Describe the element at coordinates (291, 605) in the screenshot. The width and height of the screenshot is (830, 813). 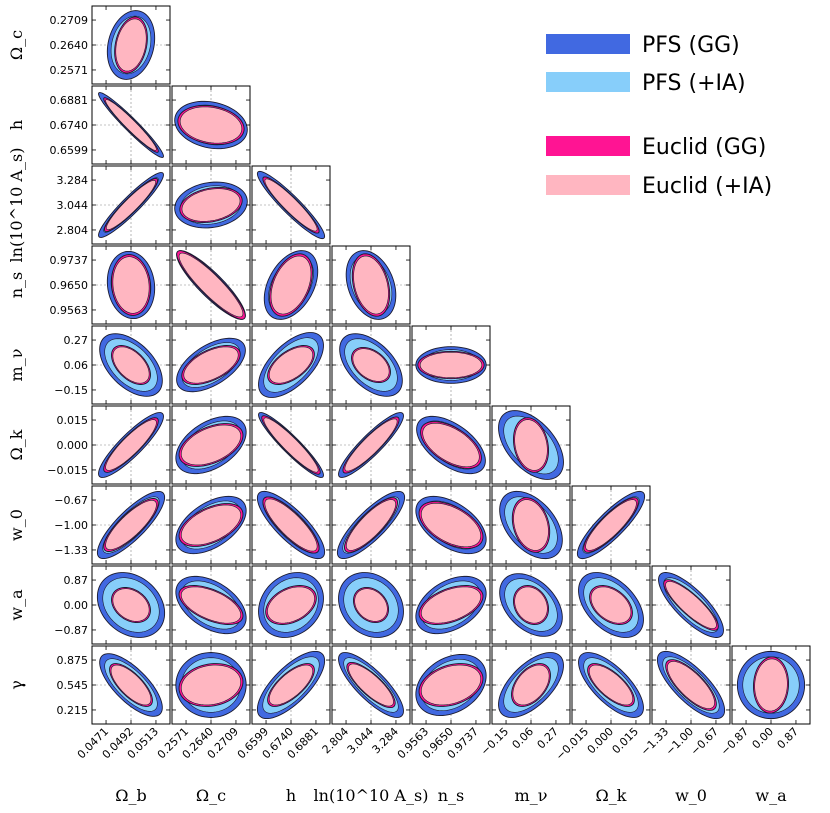
I see `panel-wa-vs-h` at that location.